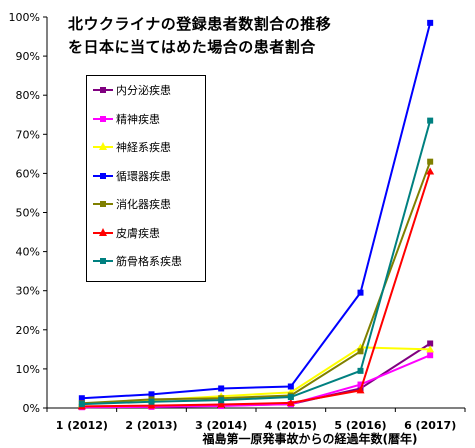  I want to click on legend-item: 循環器疾患, so click(132, 176).